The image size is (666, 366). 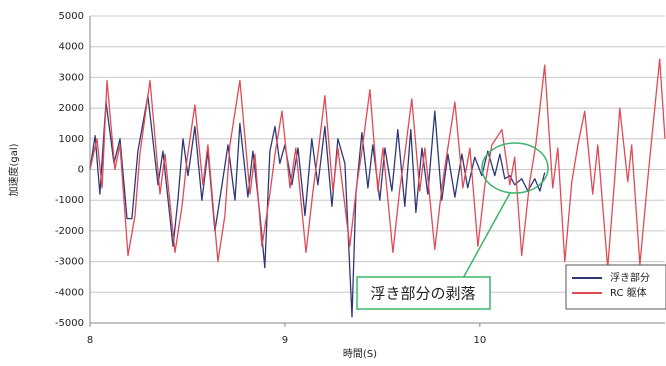 I want to click on annotation: 浮き部分の剥落, so click(x=422, y=294).